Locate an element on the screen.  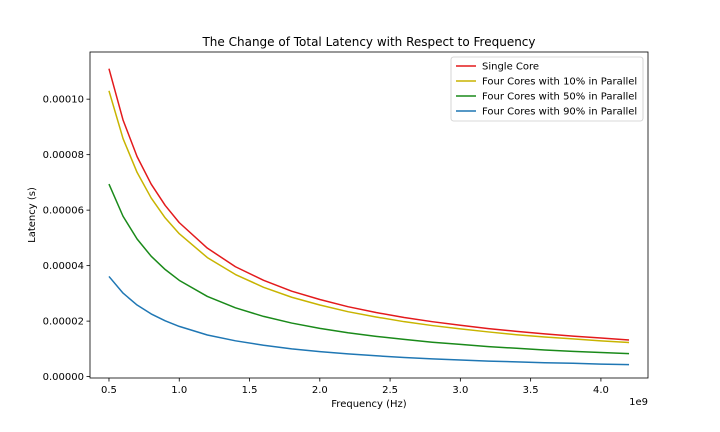
y-tick-label: 0.00002 is located at coordinates (63, 322).